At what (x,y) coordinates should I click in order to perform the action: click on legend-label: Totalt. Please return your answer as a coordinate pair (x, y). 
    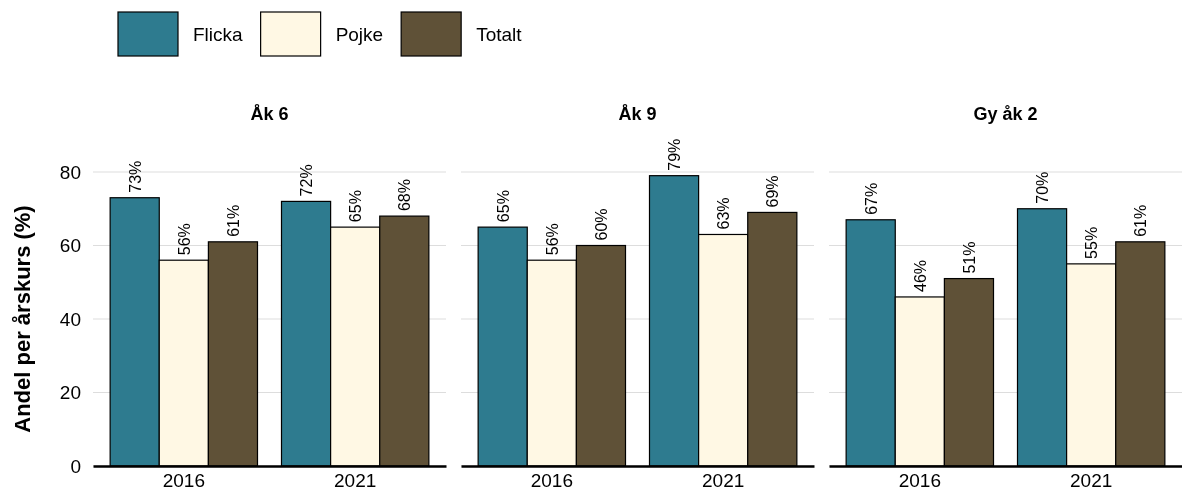
    Looking at the image, I should click on (499, 34).